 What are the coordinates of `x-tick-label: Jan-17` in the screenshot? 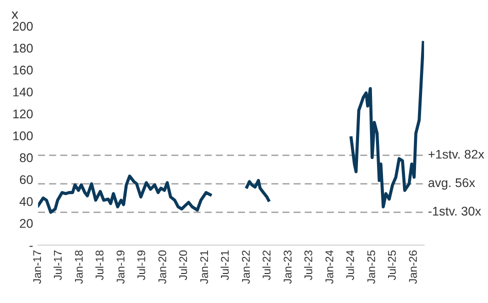 It's located at (37, 267).